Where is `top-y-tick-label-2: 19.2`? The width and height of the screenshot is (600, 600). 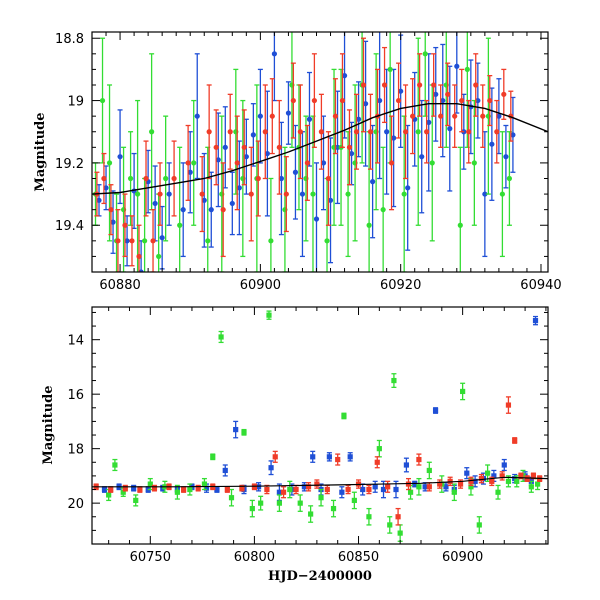
top-y-tick-label-2: 19.2 is located at coordinates (69, 164).